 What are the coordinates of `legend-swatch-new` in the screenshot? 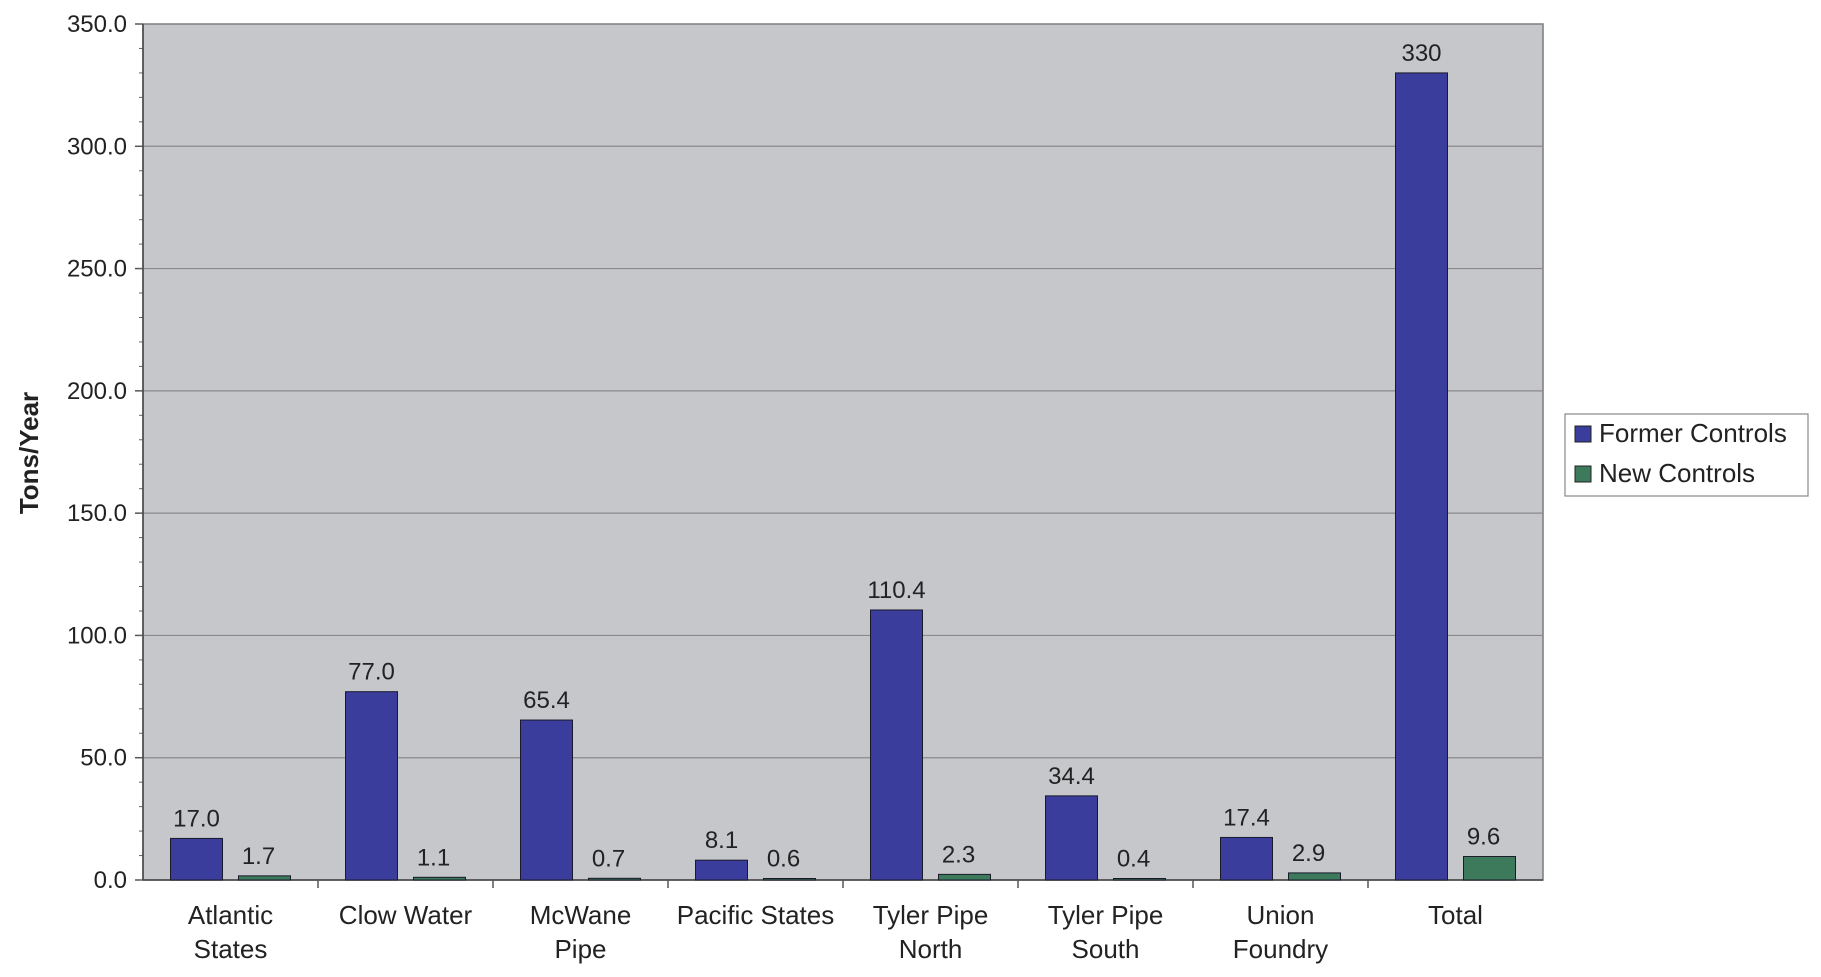 It's located at (1583, 474).